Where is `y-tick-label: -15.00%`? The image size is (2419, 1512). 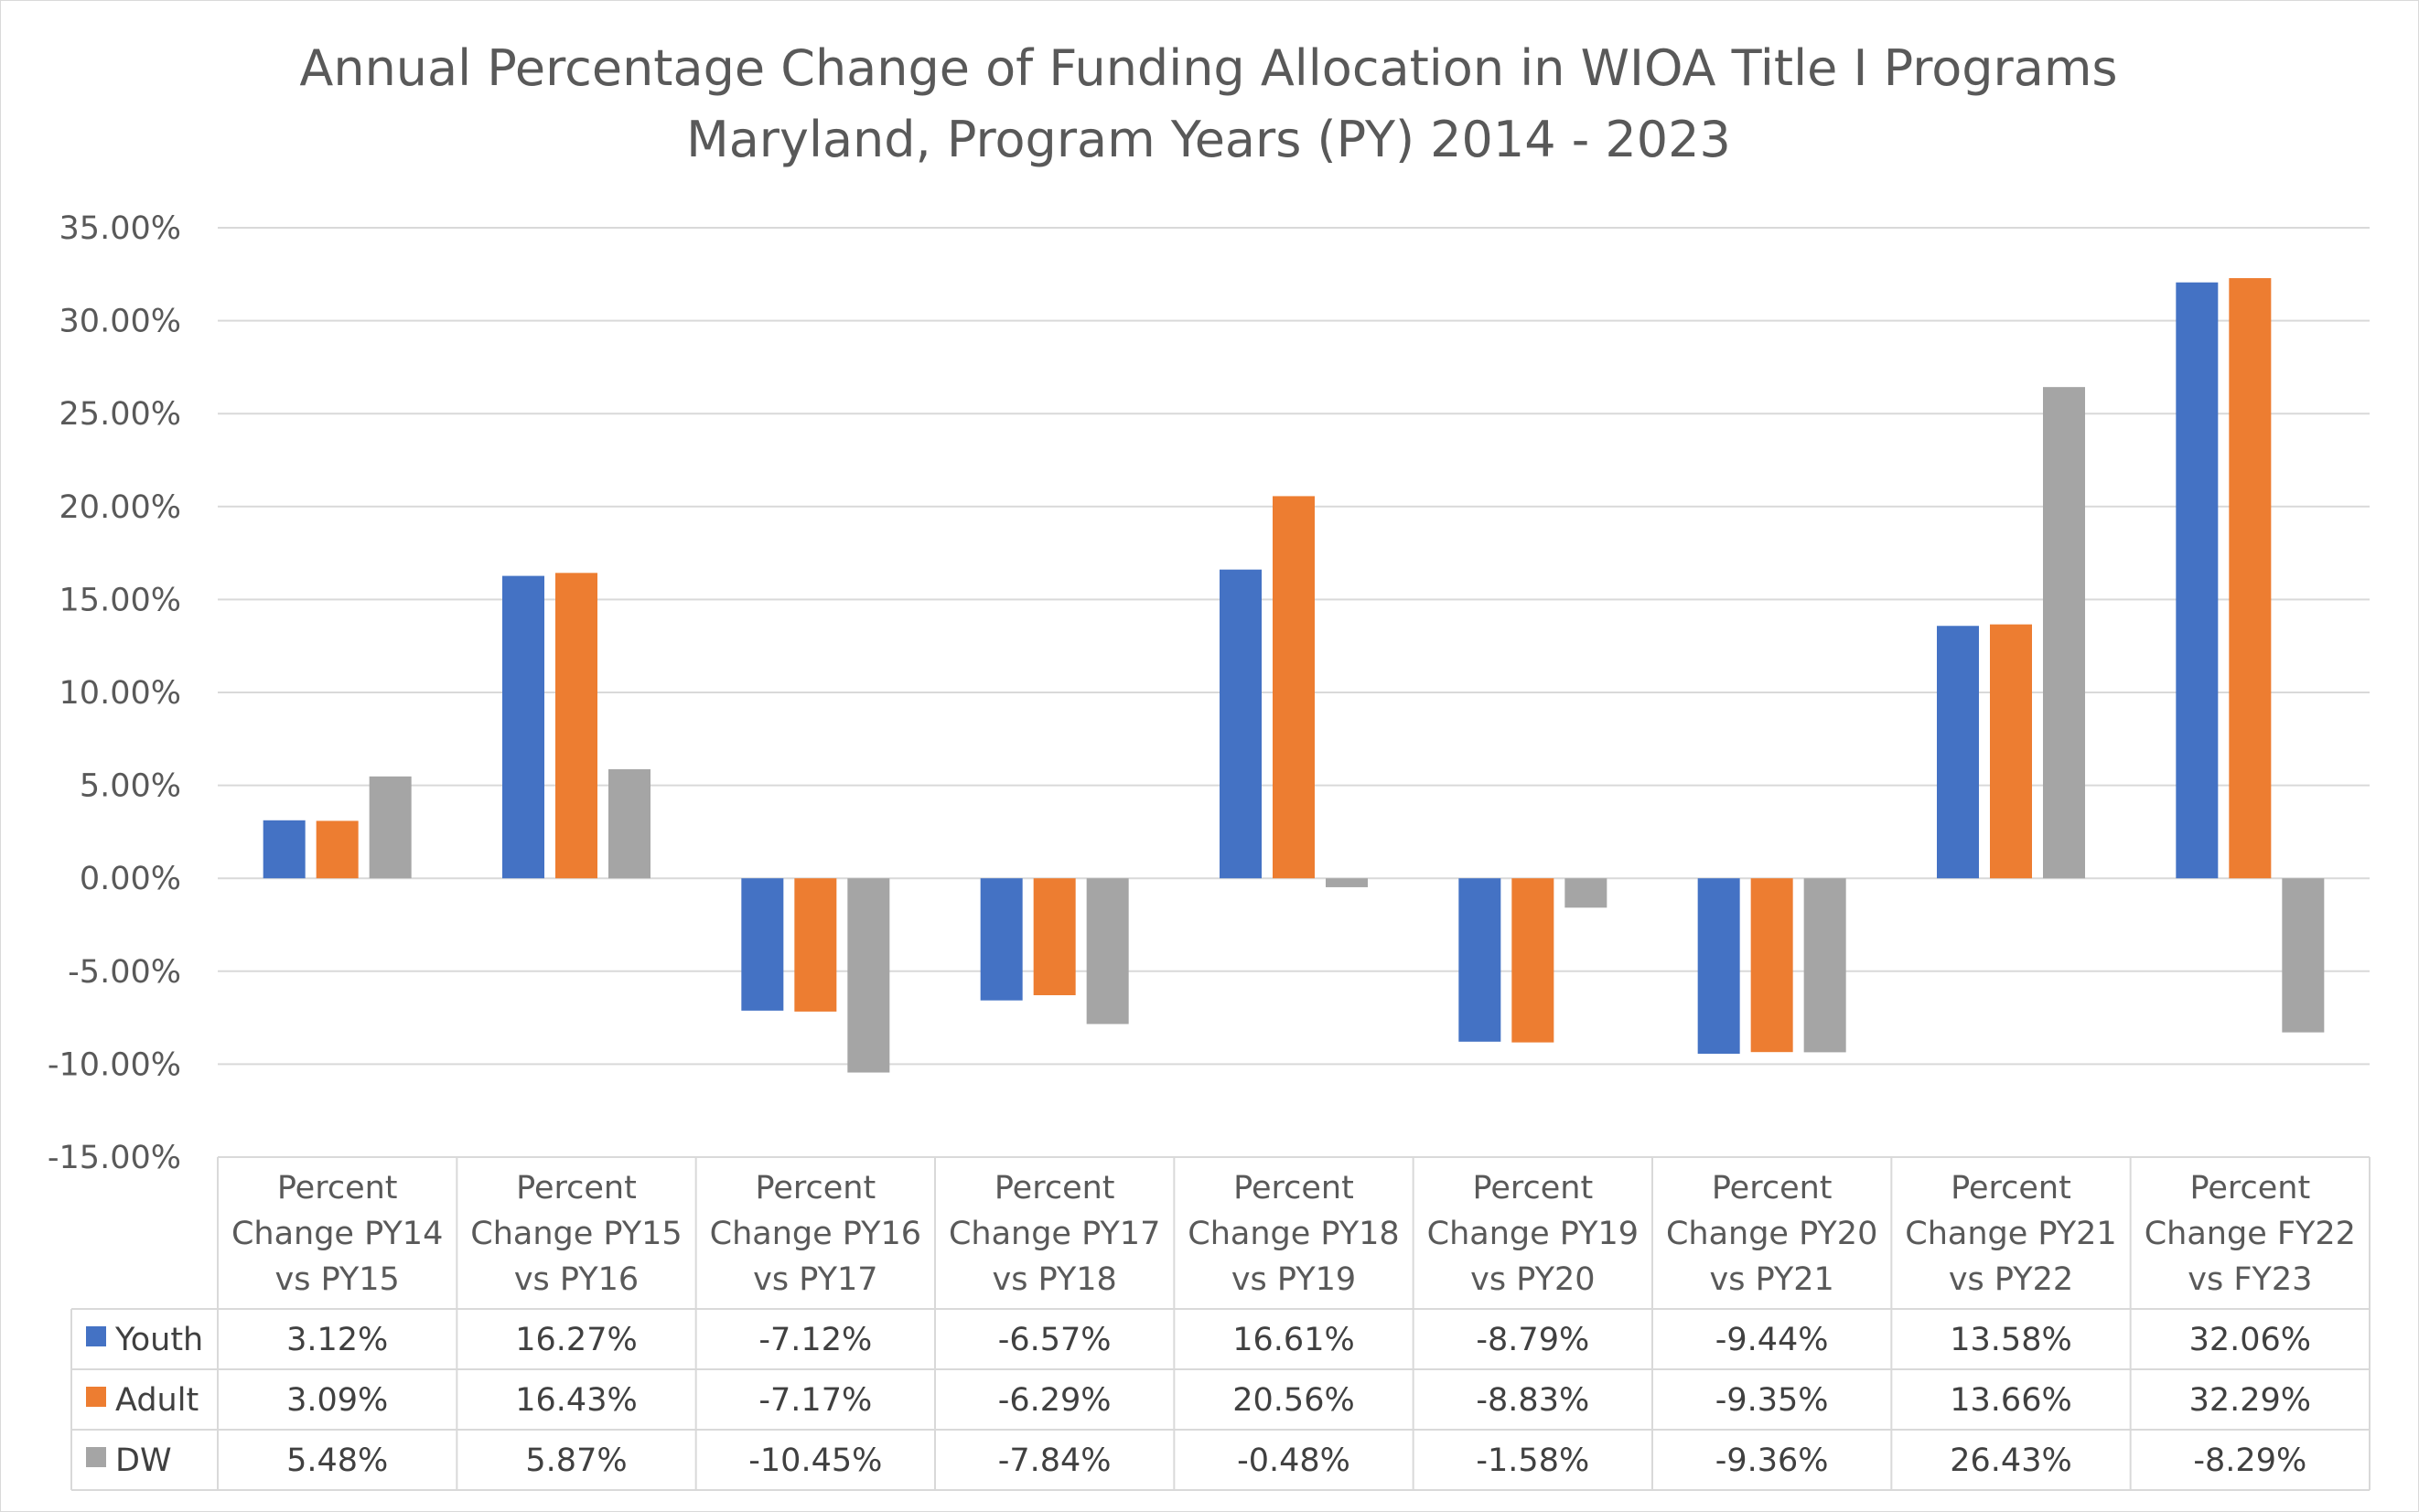
y-tick-label: -15.00% is located at coordinates (114, 1158).